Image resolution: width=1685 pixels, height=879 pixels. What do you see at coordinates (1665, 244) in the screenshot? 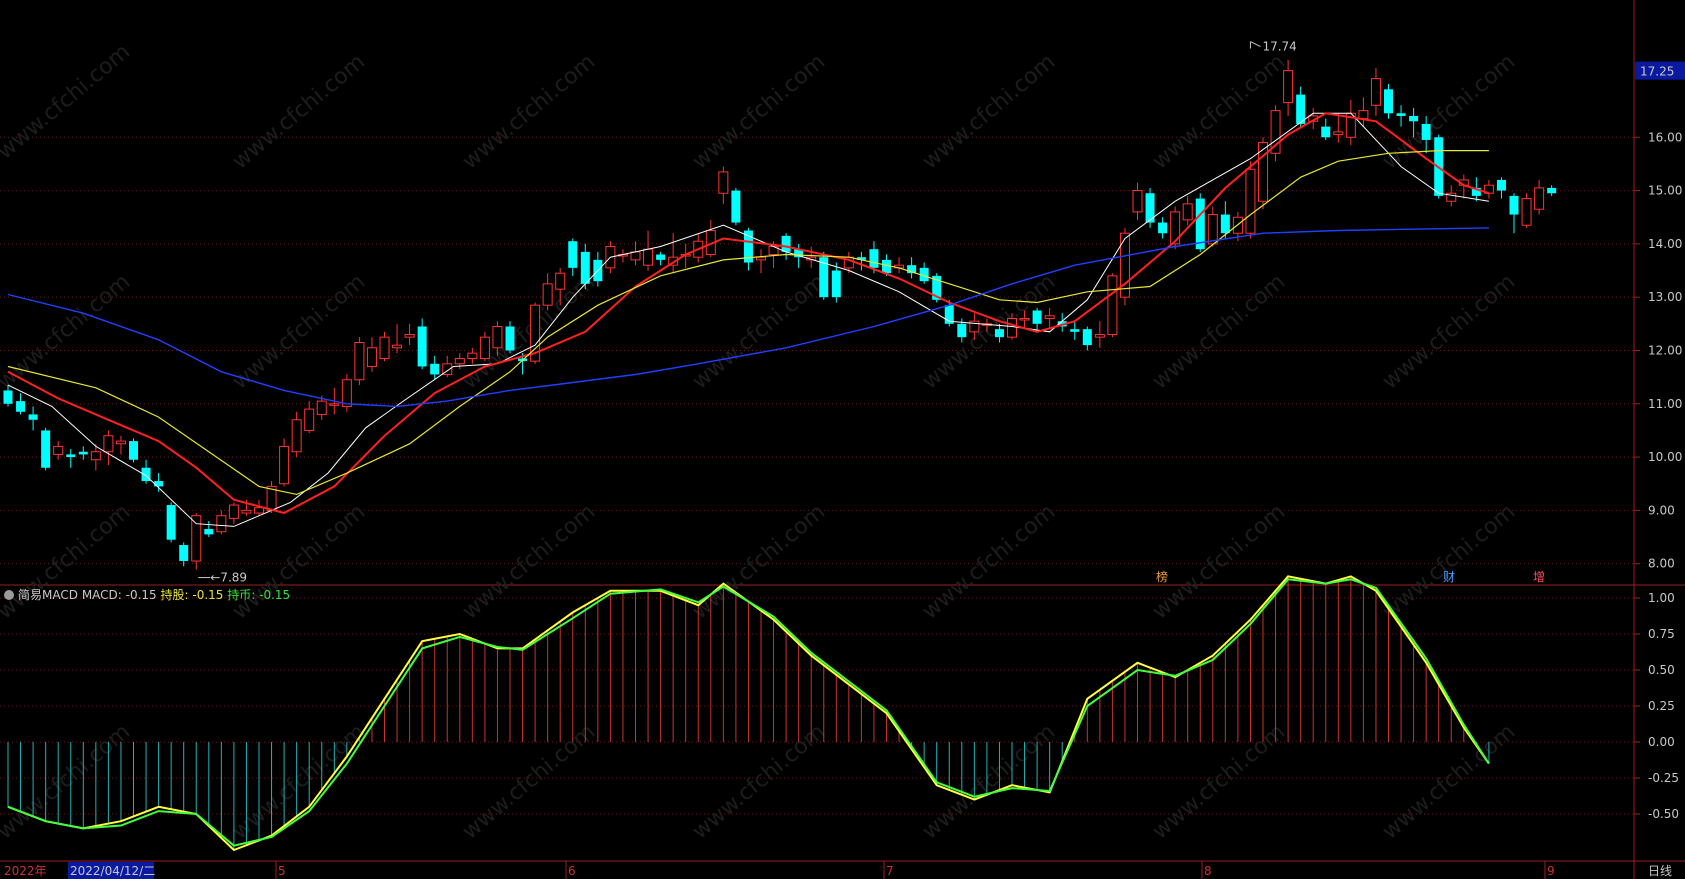
I see `price-tick-label: 14.00` at bounding box center [1665, 244].